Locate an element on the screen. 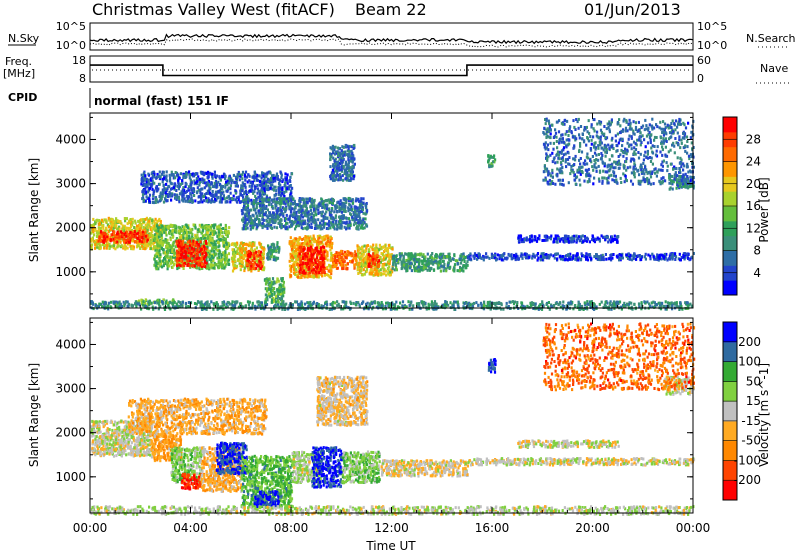  nsearch-label: N.Search is located at coordinates (771, 38).